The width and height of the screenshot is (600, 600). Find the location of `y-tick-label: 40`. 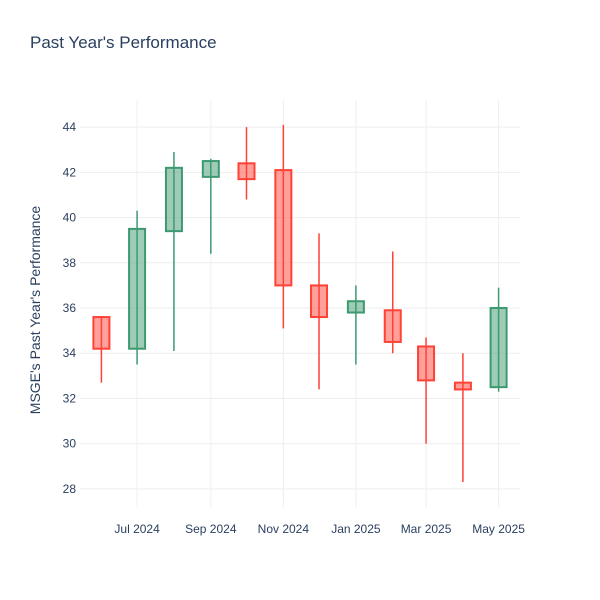

y-tick-label: 40 is located at coordinates (70, 218).